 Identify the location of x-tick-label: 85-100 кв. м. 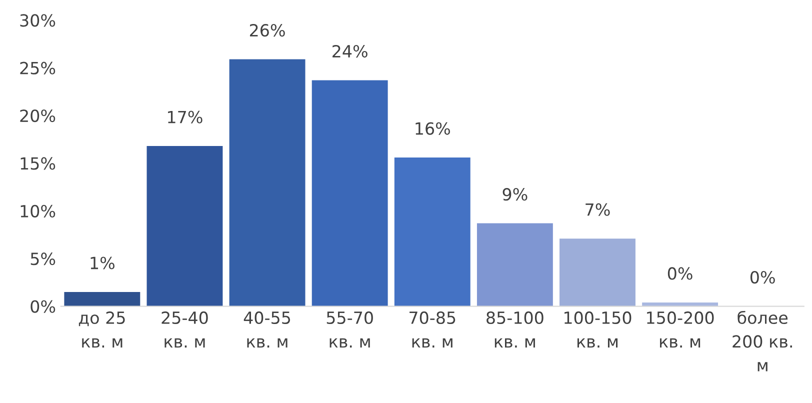
(515, 329).